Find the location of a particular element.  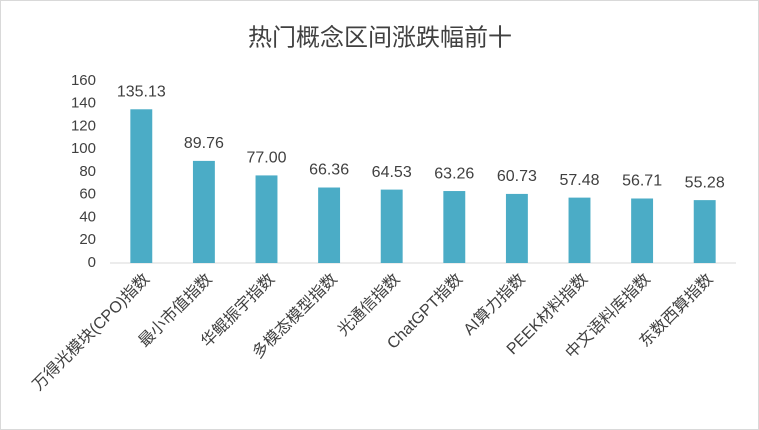

value-label: 63.26 is located at coordinates (454, 173).